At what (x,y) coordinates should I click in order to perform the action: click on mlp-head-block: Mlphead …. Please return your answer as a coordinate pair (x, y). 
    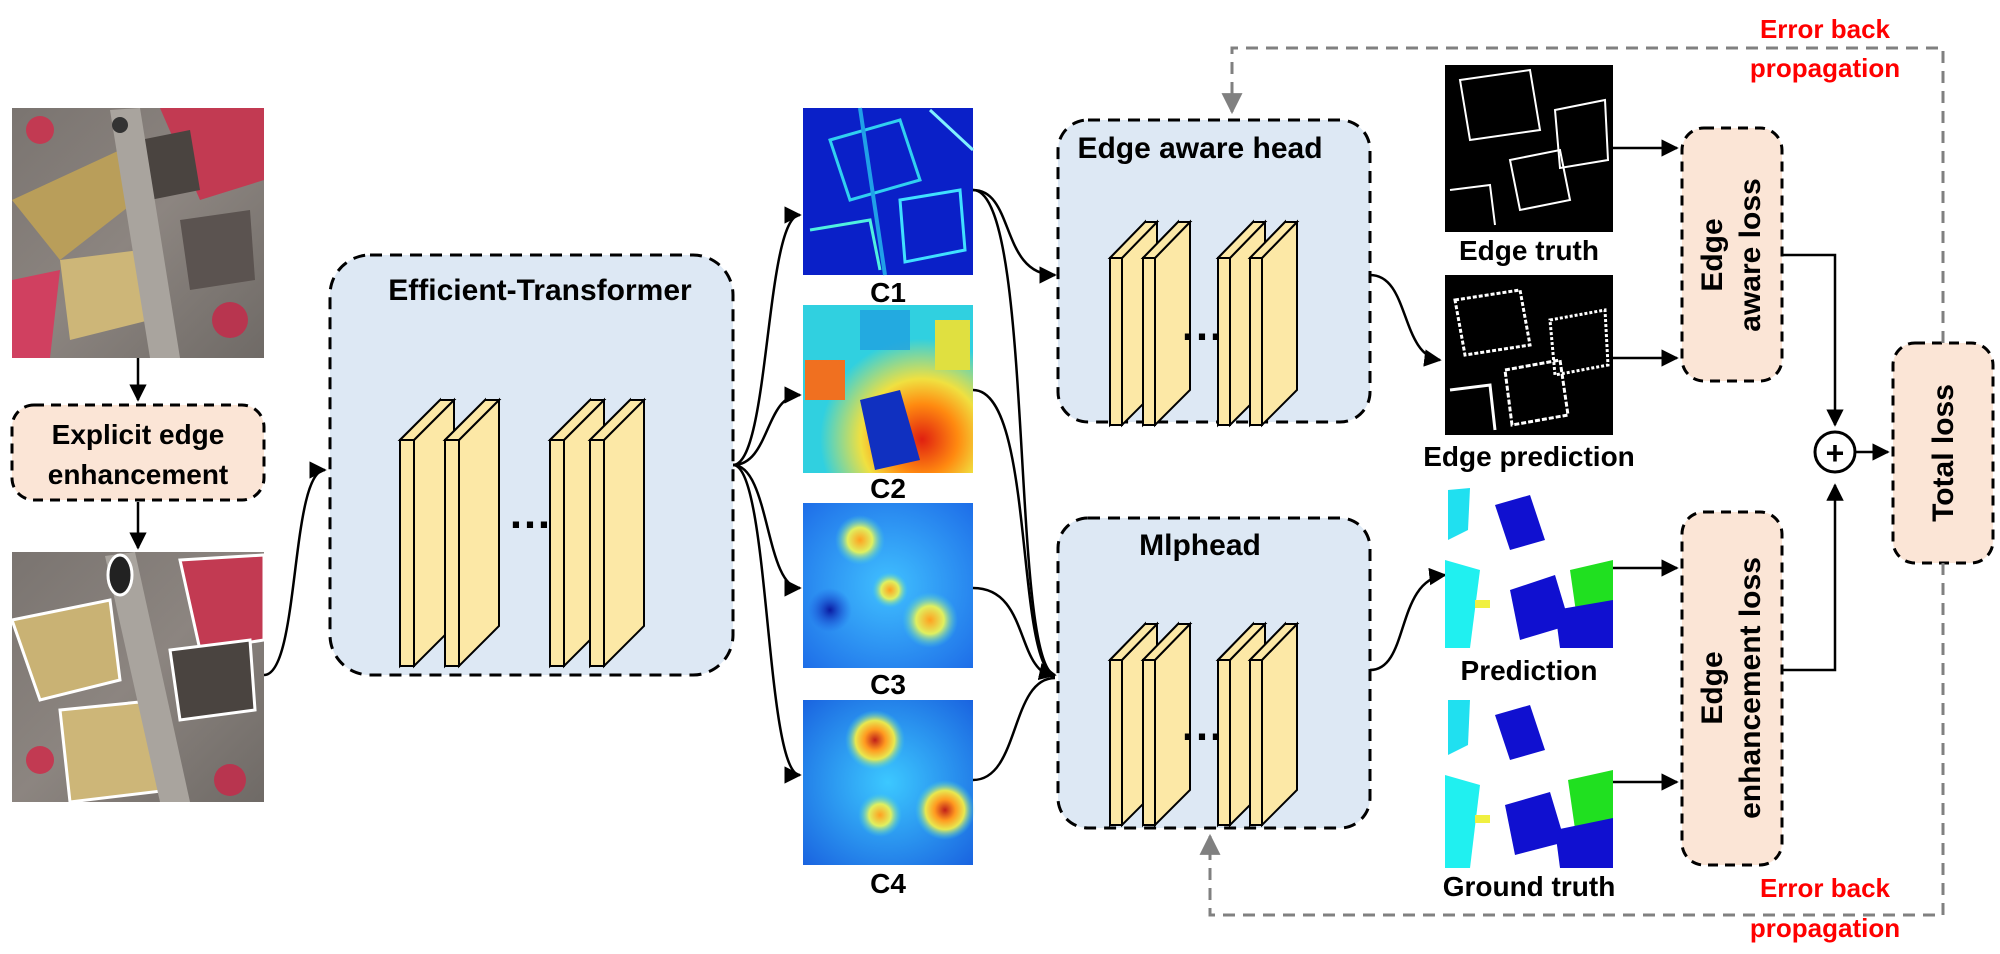
    Looking at the image, I should click on (1214, 673).